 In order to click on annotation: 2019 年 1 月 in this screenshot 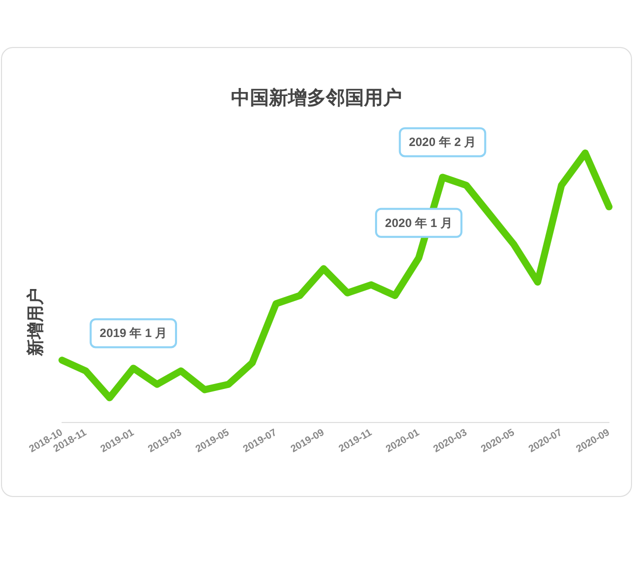, I will do `click(134, 333)`.